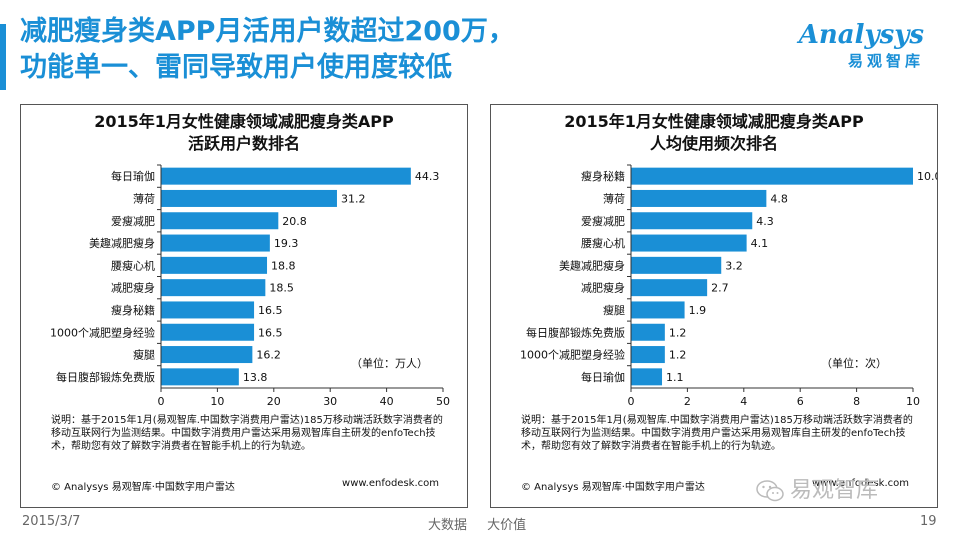  I want to click on wechat-watermark: 易观智库, so click(817, 488).